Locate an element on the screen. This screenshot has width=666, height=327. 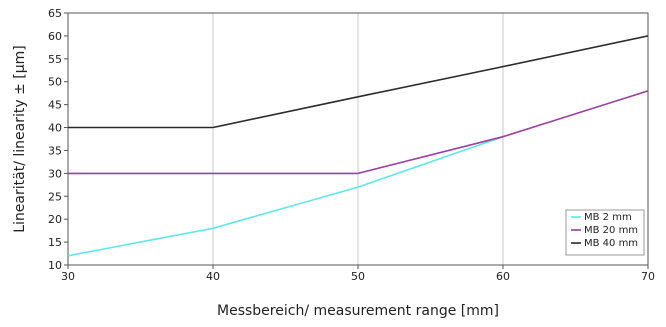
legend-entry: MB 40 mm is located at coordinates (611, 243).